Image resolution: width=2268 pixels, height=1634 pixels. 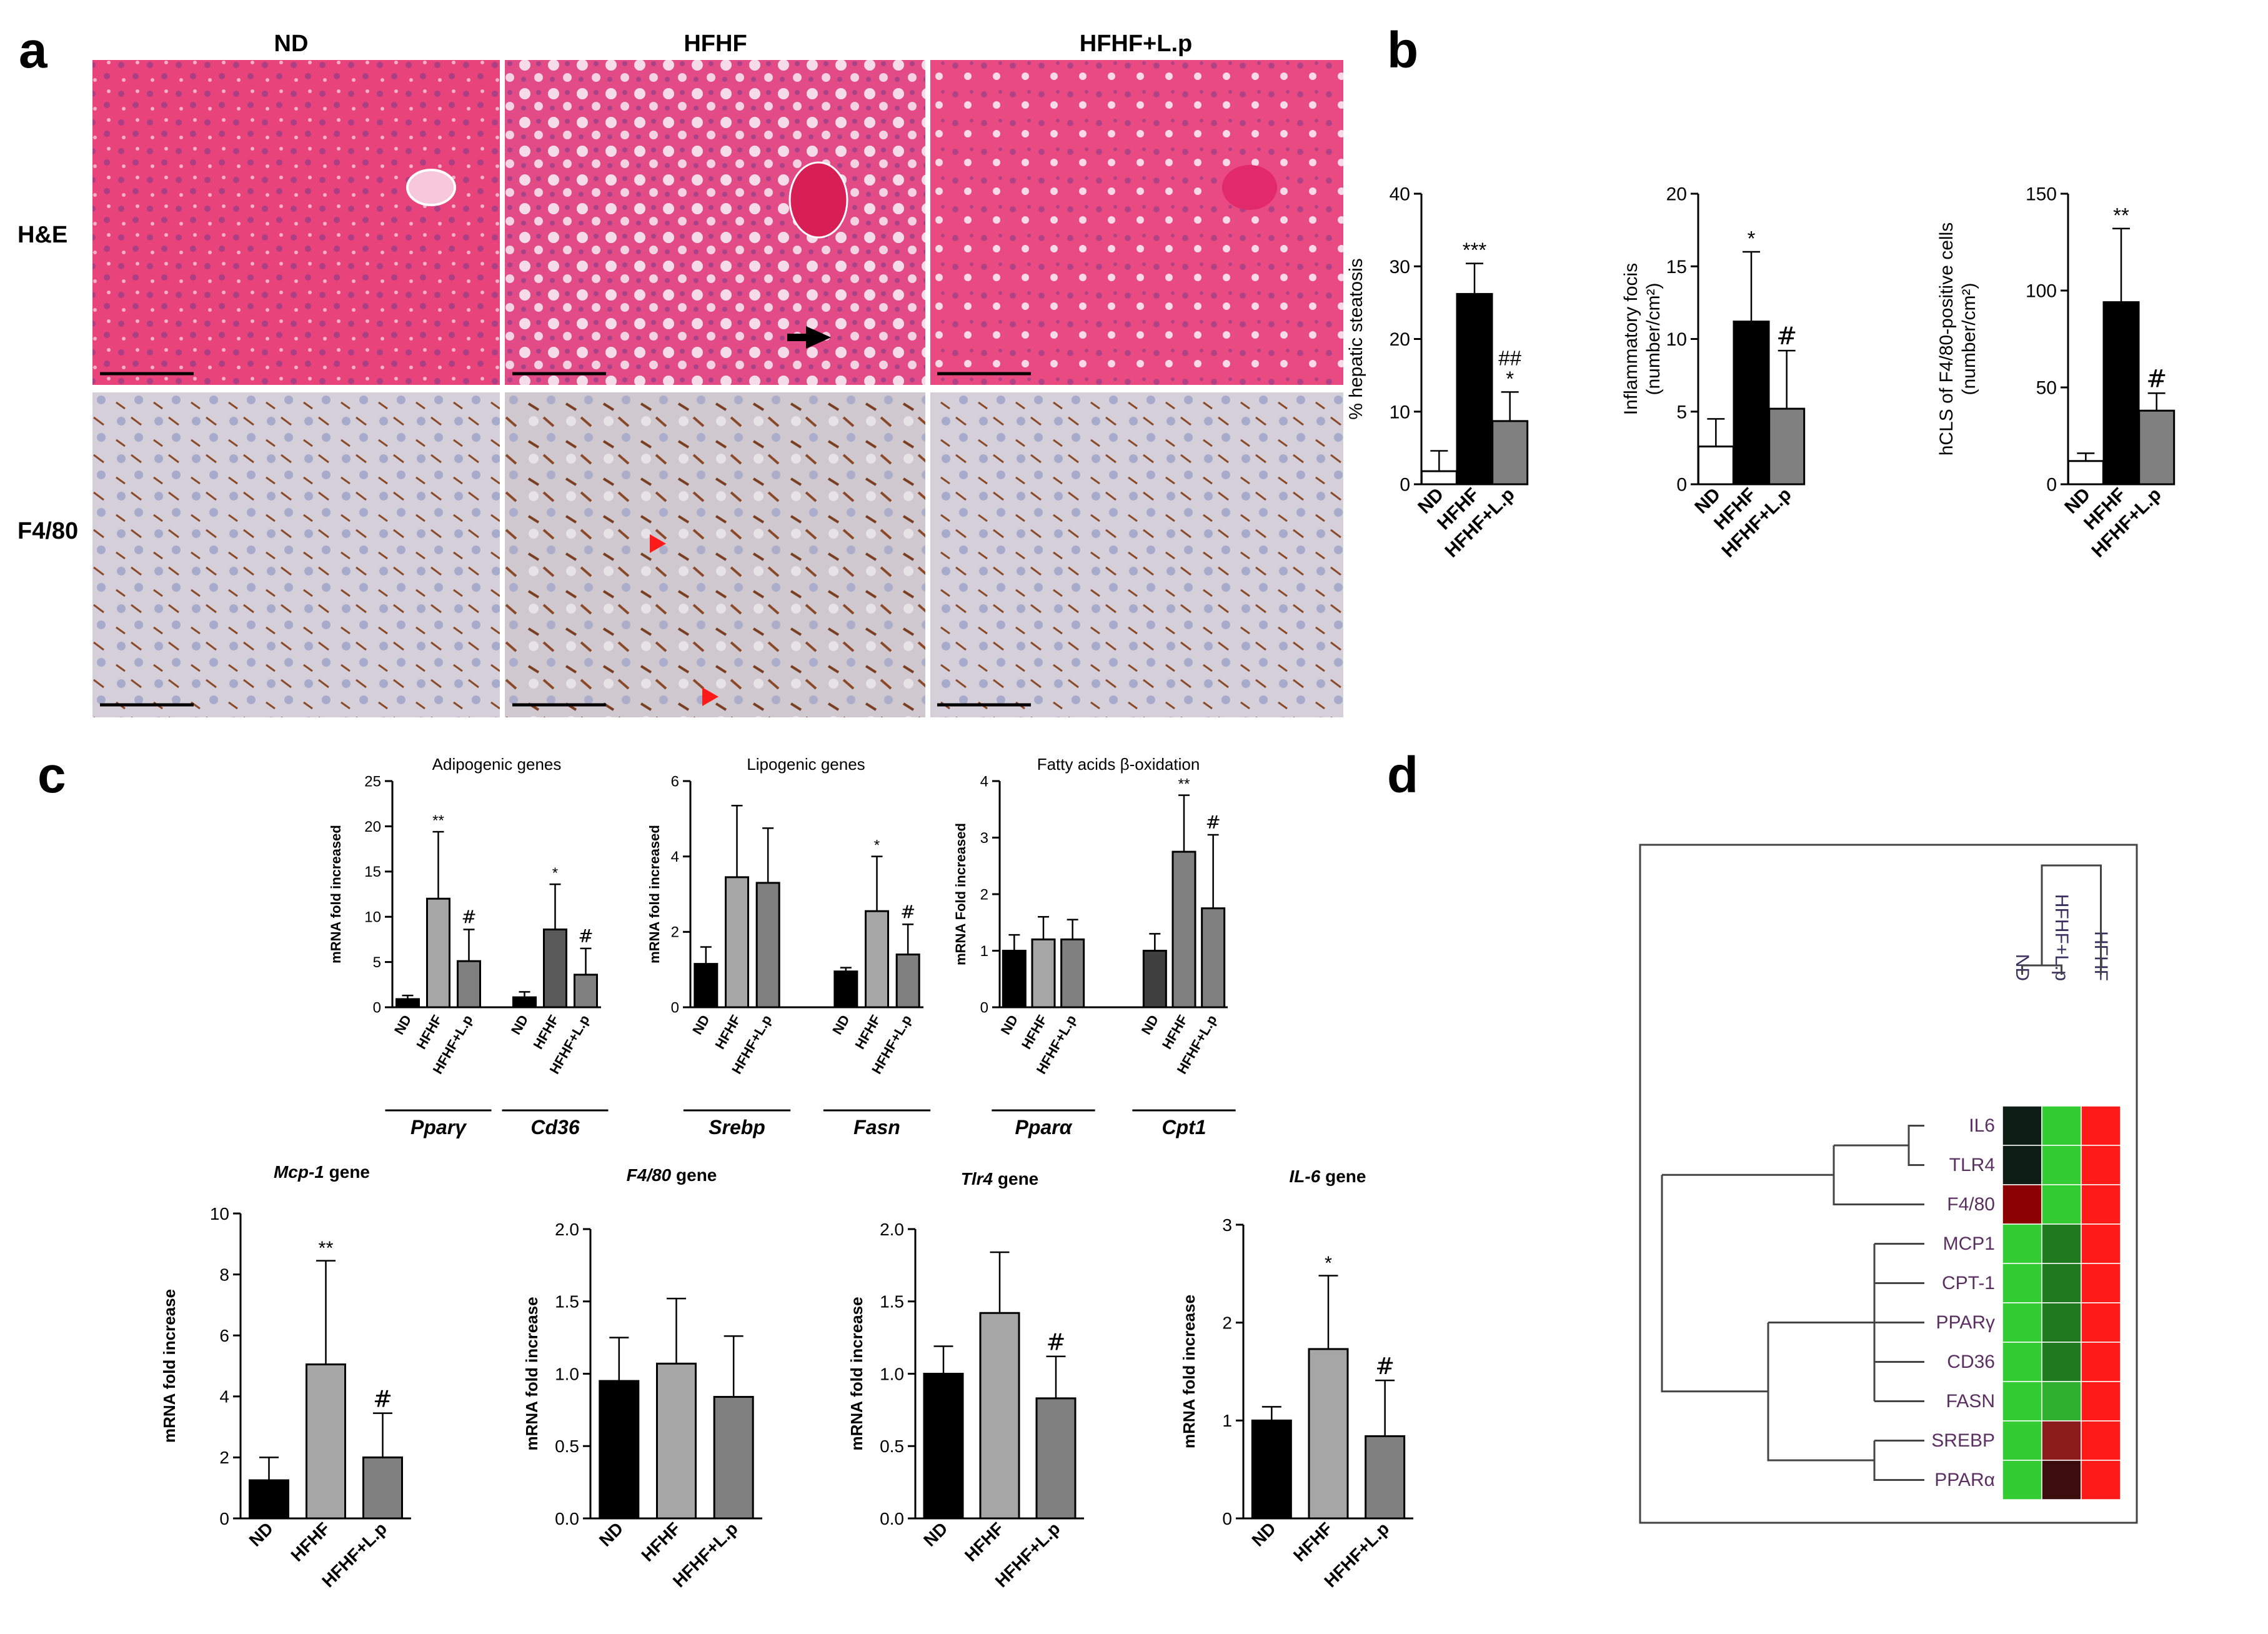 What do you see at coordinates (2041, 194) in the screenshot?
I see `y-tick-label: 150` at bounding box center [2041, 194].